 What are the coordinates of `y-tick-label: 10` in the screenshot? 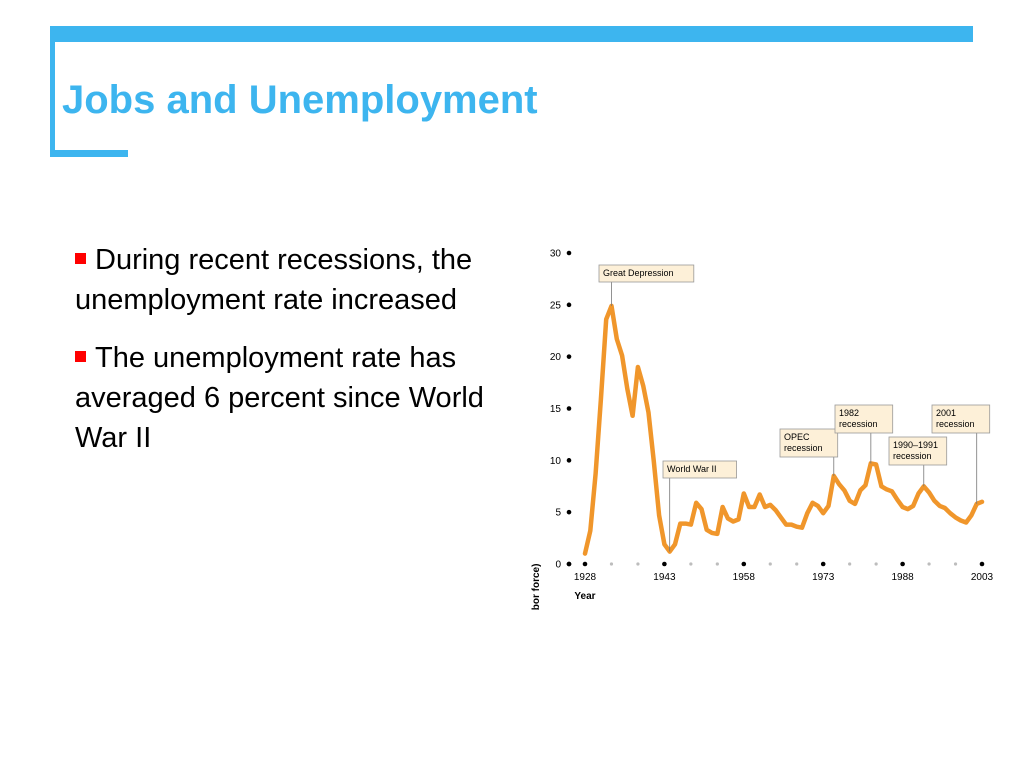 It's located at (556, 461).